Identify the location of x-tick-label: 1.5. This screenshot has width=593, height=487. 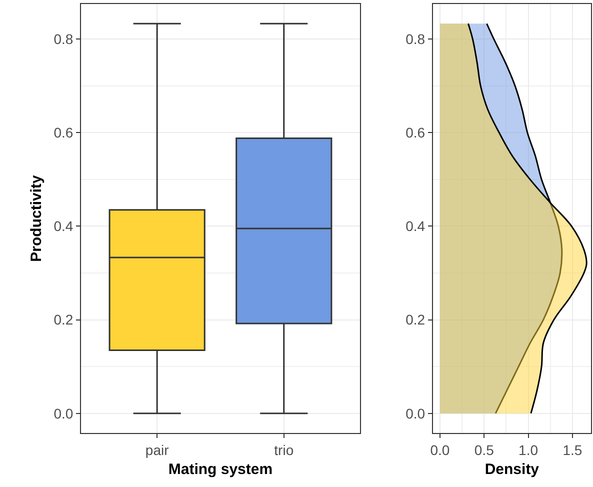
(572, 450).